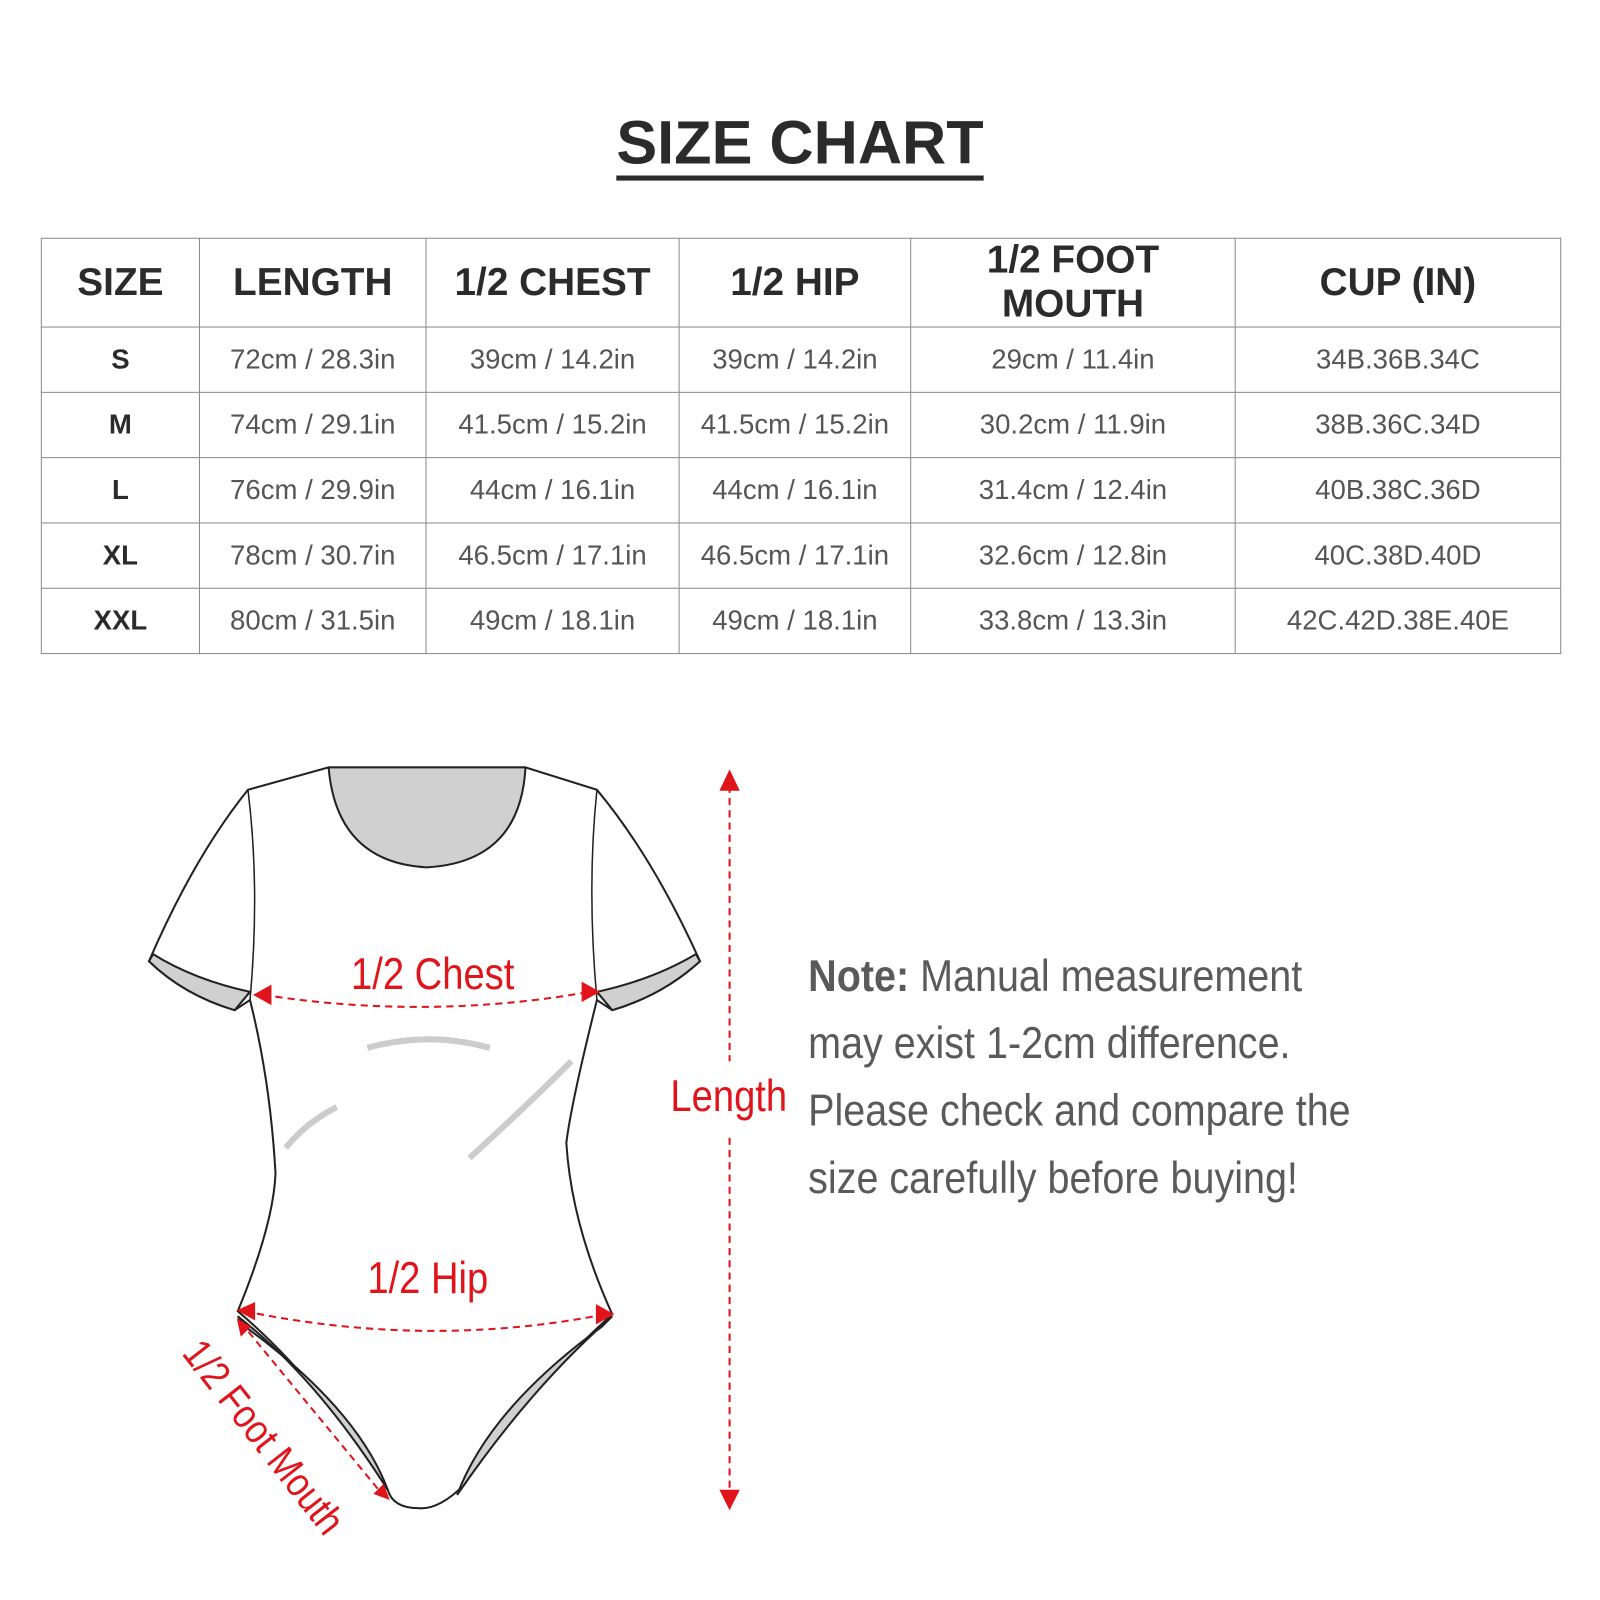  Describe the element at coordinates (795, 425) in the screenshot. I see `cell-hip: 41.5cm / 15.2in` at that location.